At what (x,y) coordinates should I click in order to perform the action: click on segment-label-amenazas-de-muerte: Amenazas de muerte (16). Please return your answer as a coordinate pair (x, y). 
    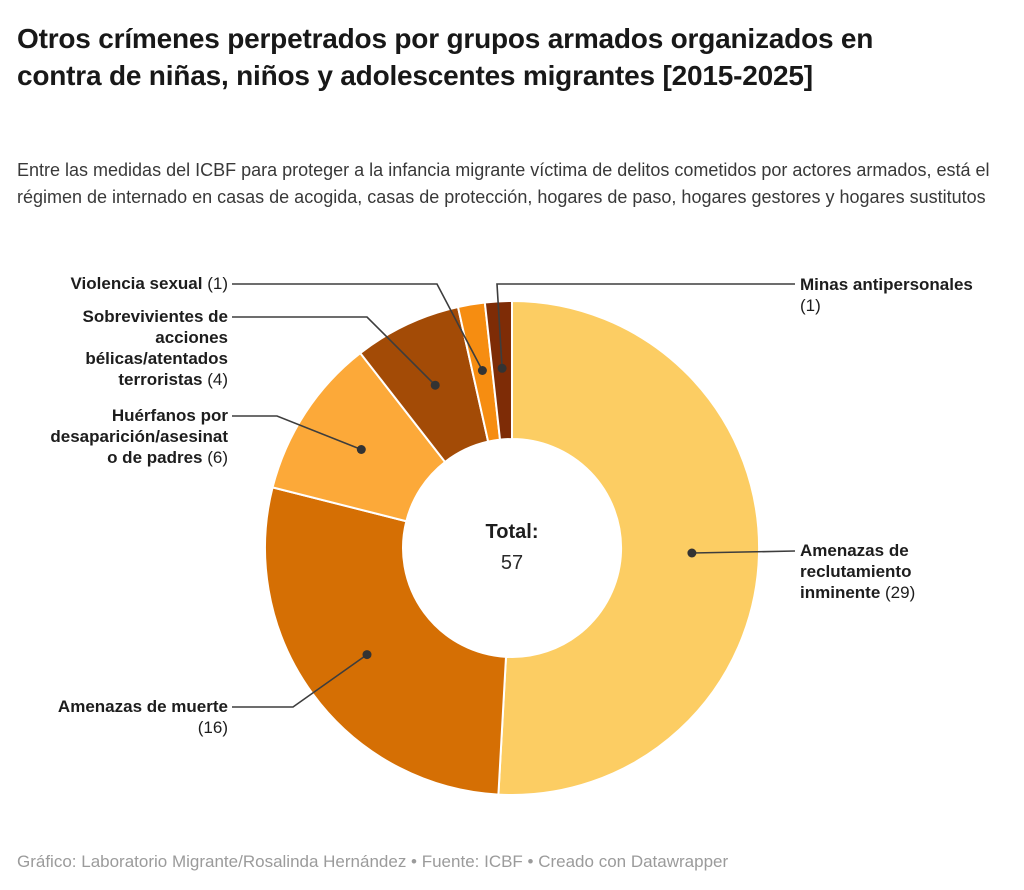
    Looking at the image, I should click on (143, 717).